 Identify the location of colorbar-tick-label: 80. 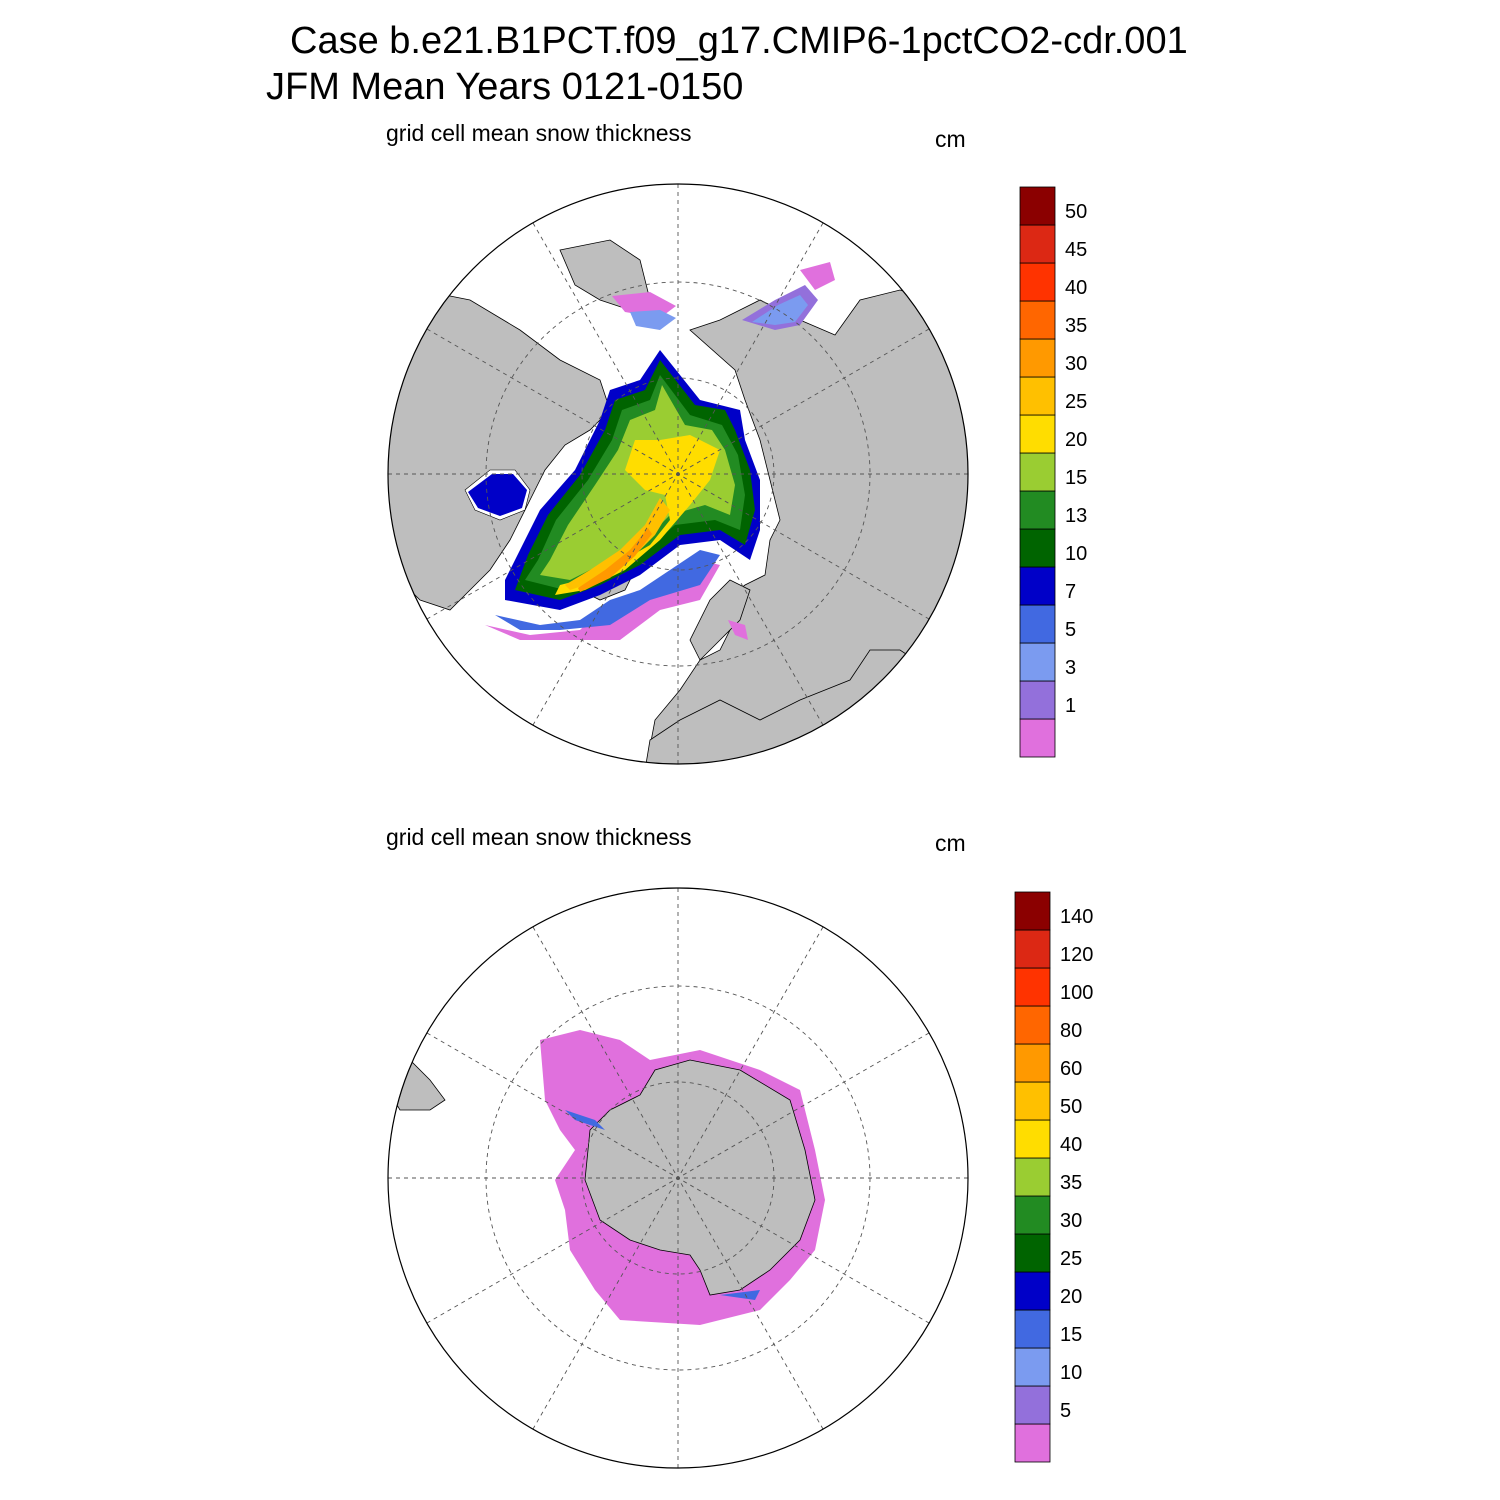
(1071, 1031).